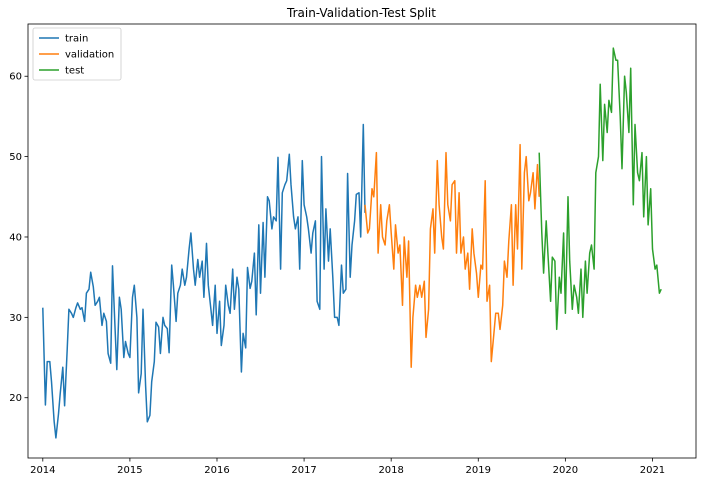  I want to click on x-tick-label: 2021, so click(652, 470).